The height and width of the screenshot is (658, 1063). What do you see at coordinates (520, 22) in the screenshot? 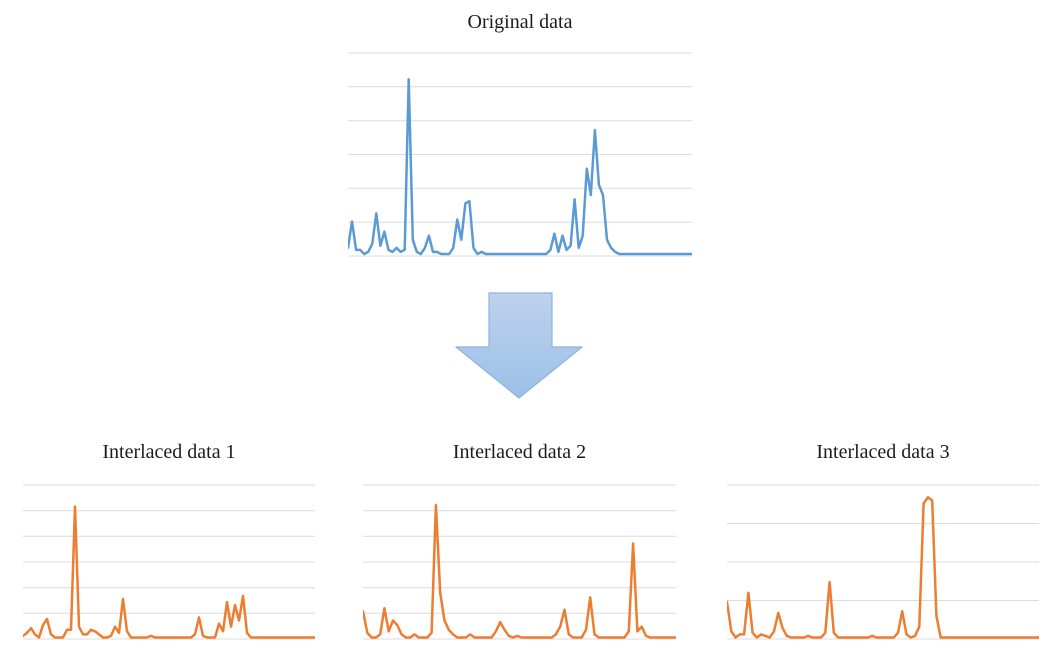
I see `original-data-title: Original data` at bounding box center [520, 22].